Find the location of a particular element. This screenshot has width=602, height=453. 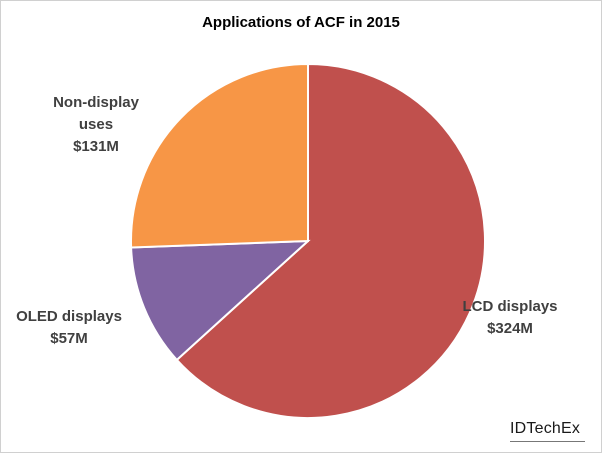

slice-label-non-display: Non-display uses $131M is located at coordinates (96, 125).